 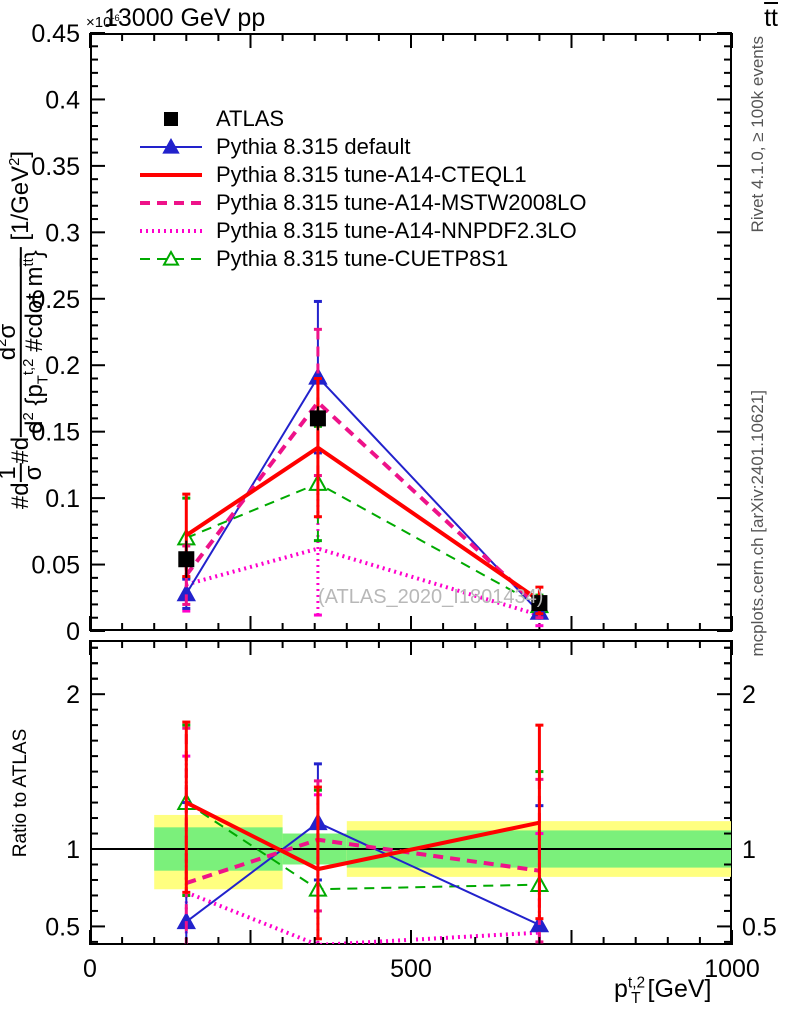 I want to click on legend-label: Pythia 8.315 tune-CUETP8S1, so click(x=362, y=258).